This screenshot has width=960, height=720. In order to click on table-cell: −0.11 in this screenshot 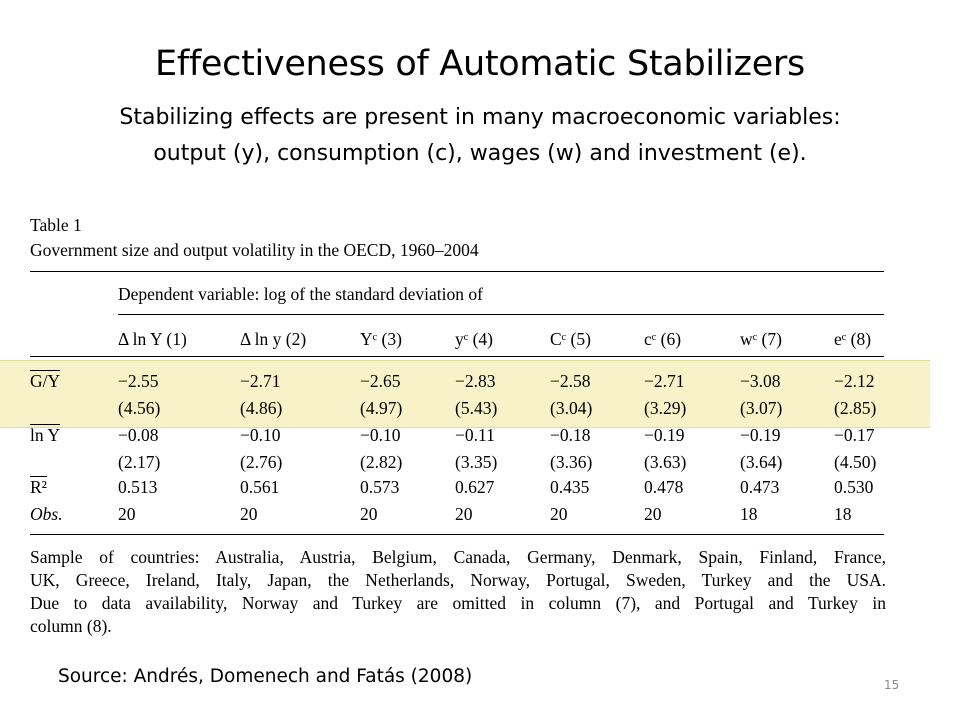, I will do `click(475, 435)`.